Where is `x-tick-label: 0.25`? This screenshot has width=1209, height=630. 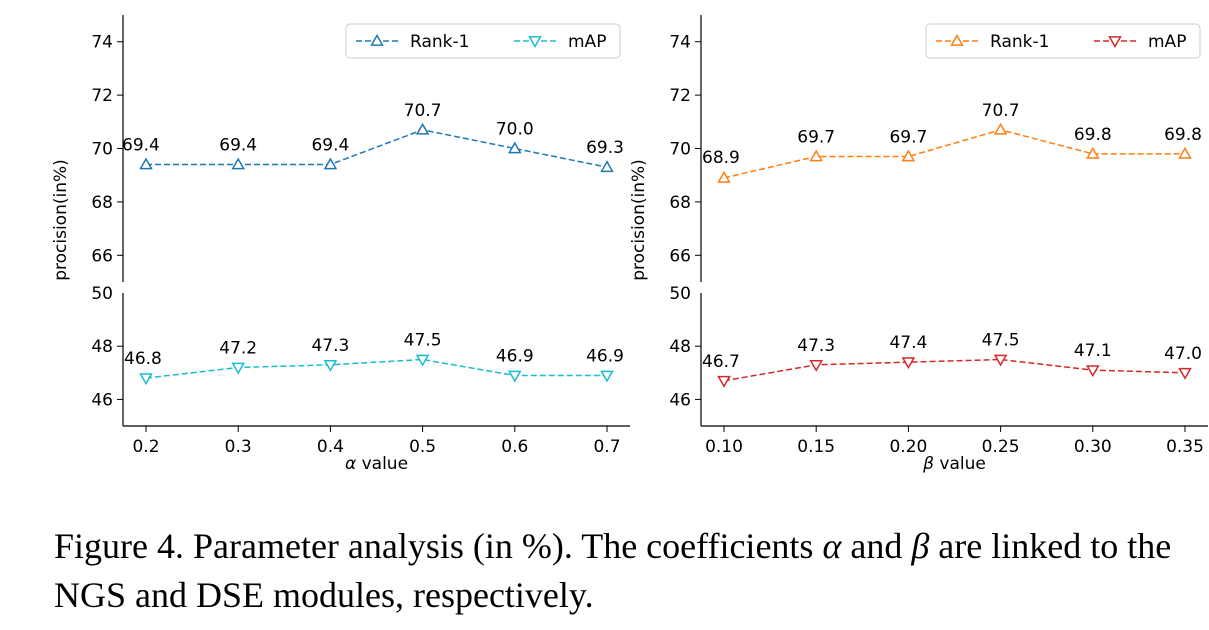 x-tick-label: 0.25 is located at coordinates (1001, 447).